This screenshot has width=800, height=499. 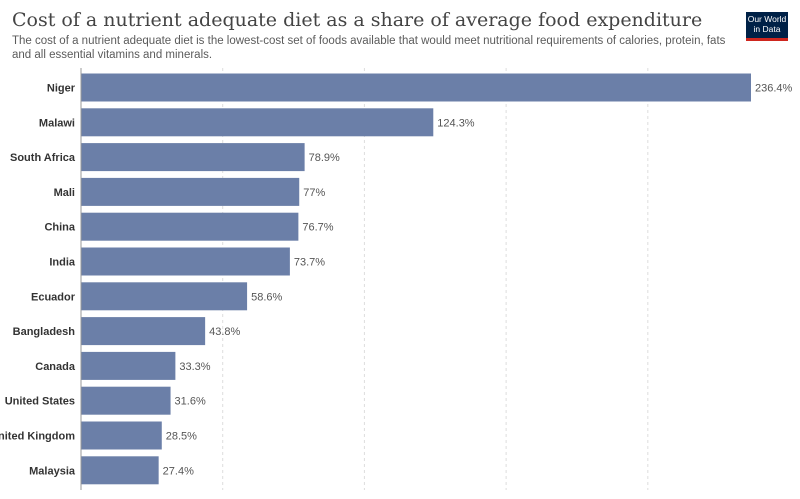 What do you see at coordinates (57, 123) in the screenshot?
I see `category-label: Malawi` at bounding box center [57, 123].